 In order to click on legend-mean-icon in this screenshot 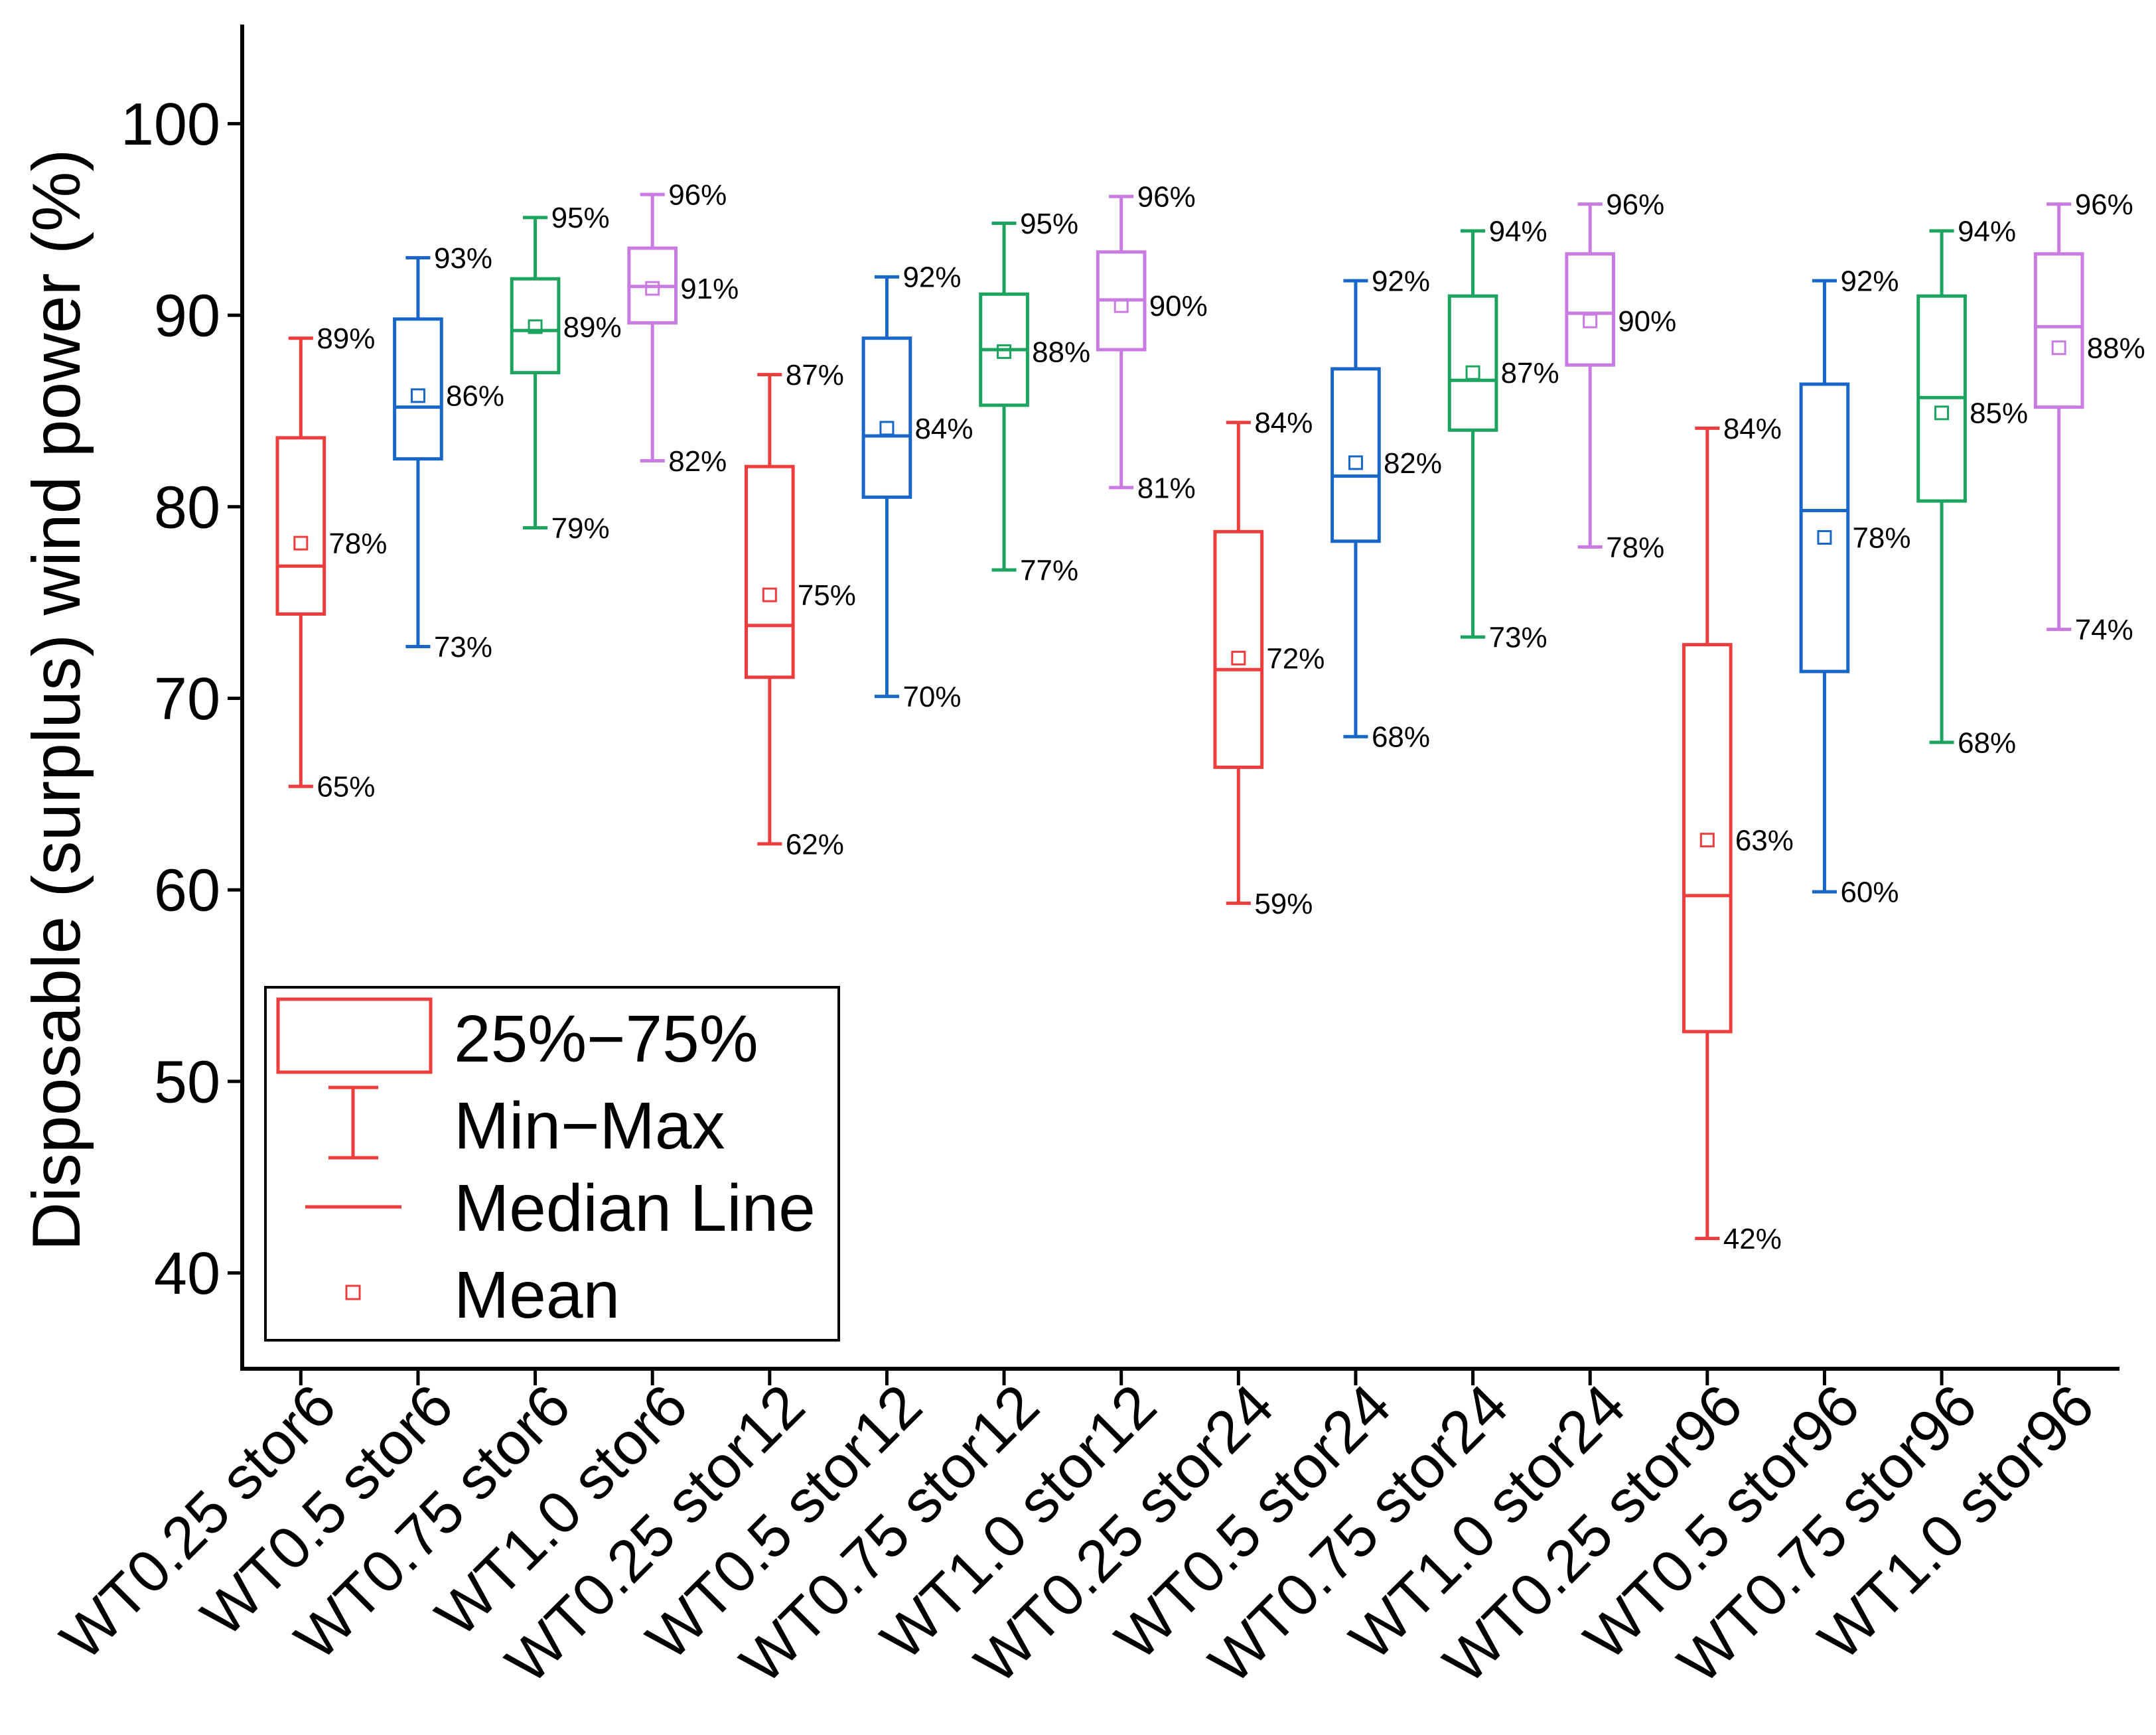, I will do `click(353, 1292)`.